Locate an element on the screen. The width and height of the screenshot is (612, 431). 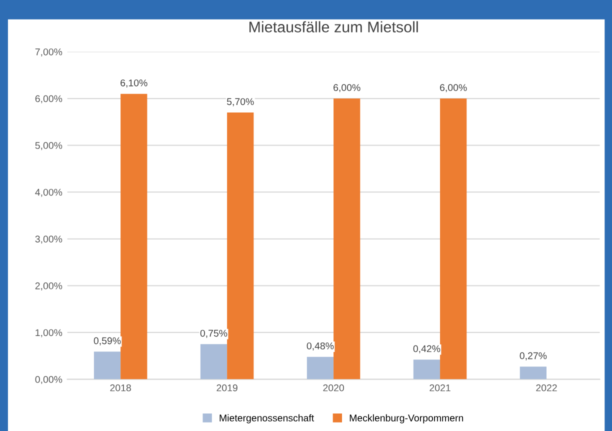
chart-title: Mietausfälle zum Mietsoll is located at coordinates (333, 26).